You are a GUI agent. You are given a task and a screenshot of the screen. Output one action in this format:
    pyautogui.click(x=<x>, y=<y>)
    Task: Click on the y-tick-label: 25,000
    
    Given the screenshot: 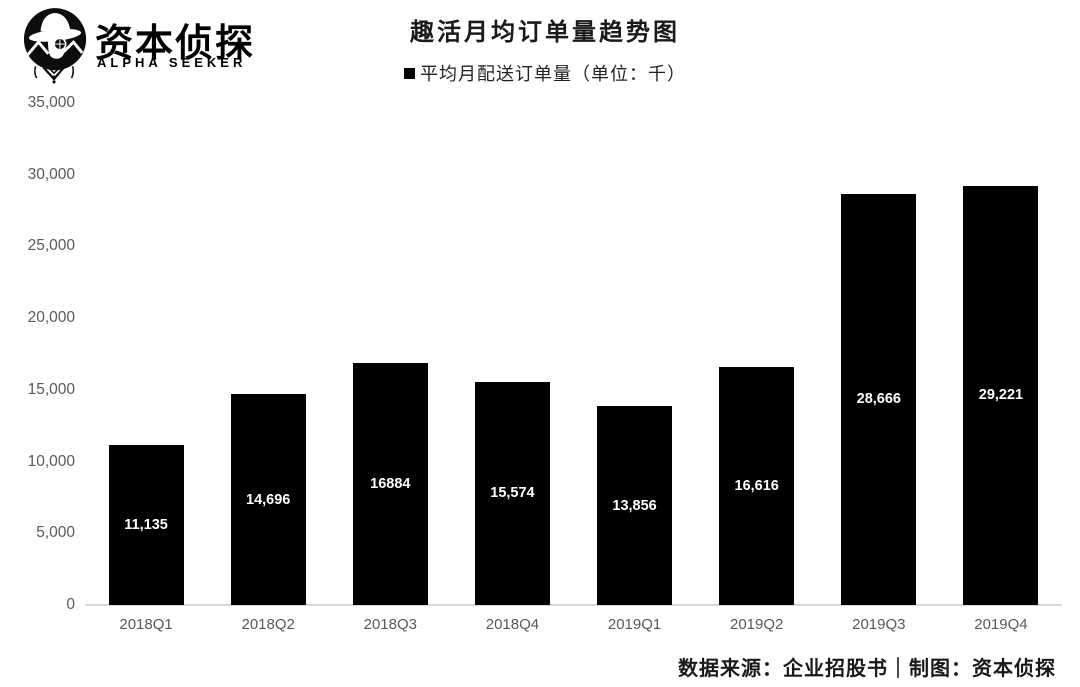 What is the action you would take?
    pyautogui.click(x=51, y=246)
    